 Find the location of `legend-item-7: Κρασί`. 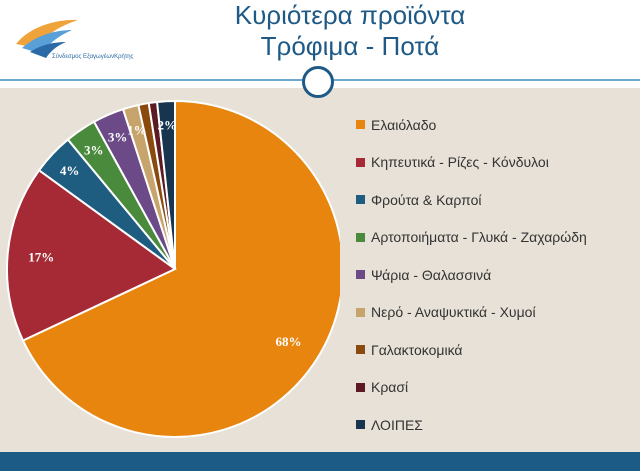

legend-item-7: Κρασί is located at coordinates (471, 388).